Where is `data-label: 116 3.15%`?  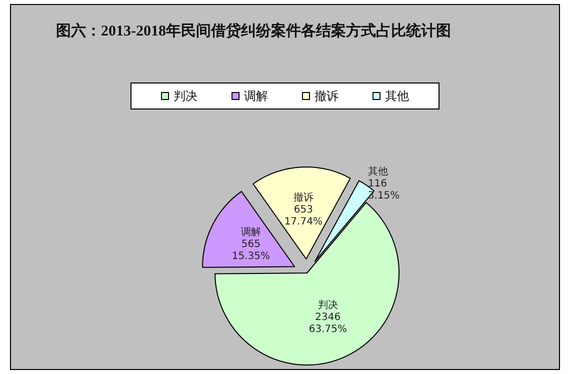 data-label: 116 3.15% is located at coordinates (384, 190).